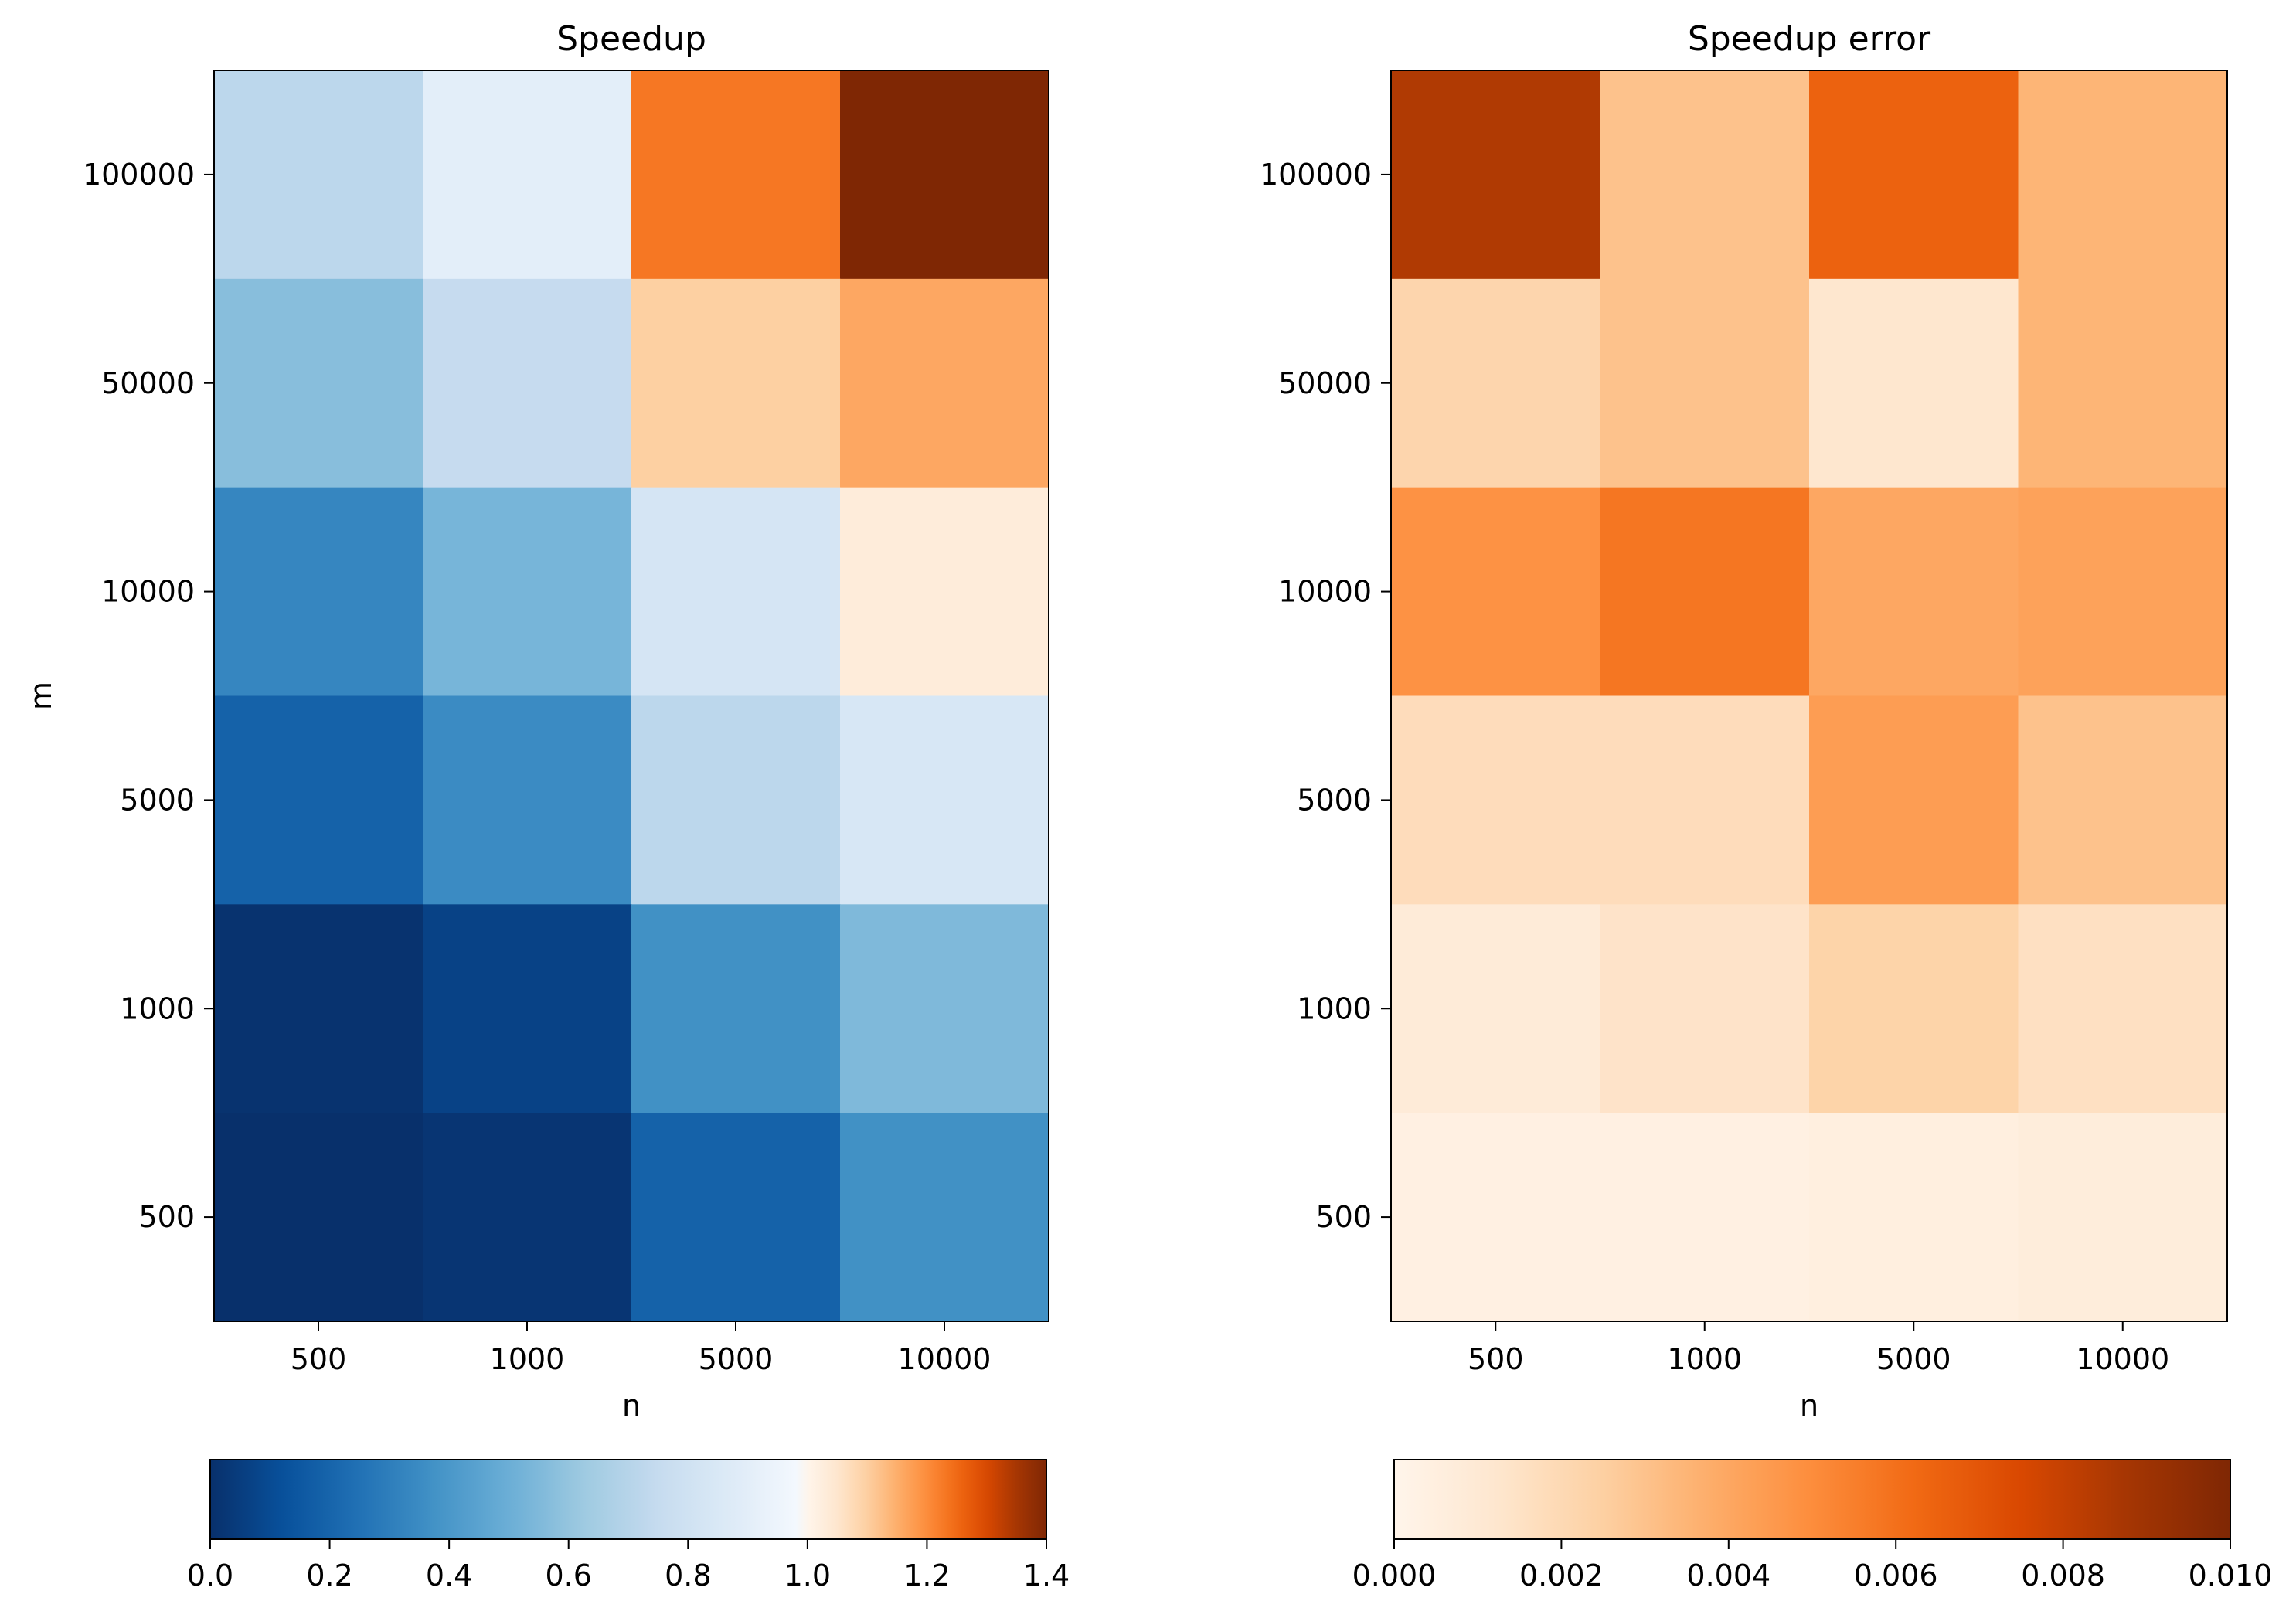  What do you see at coordinates (1394, 1576) in the screenshot?
I see `colorbar-tick-label: 0.000` at bounding box center [1394, 1576].